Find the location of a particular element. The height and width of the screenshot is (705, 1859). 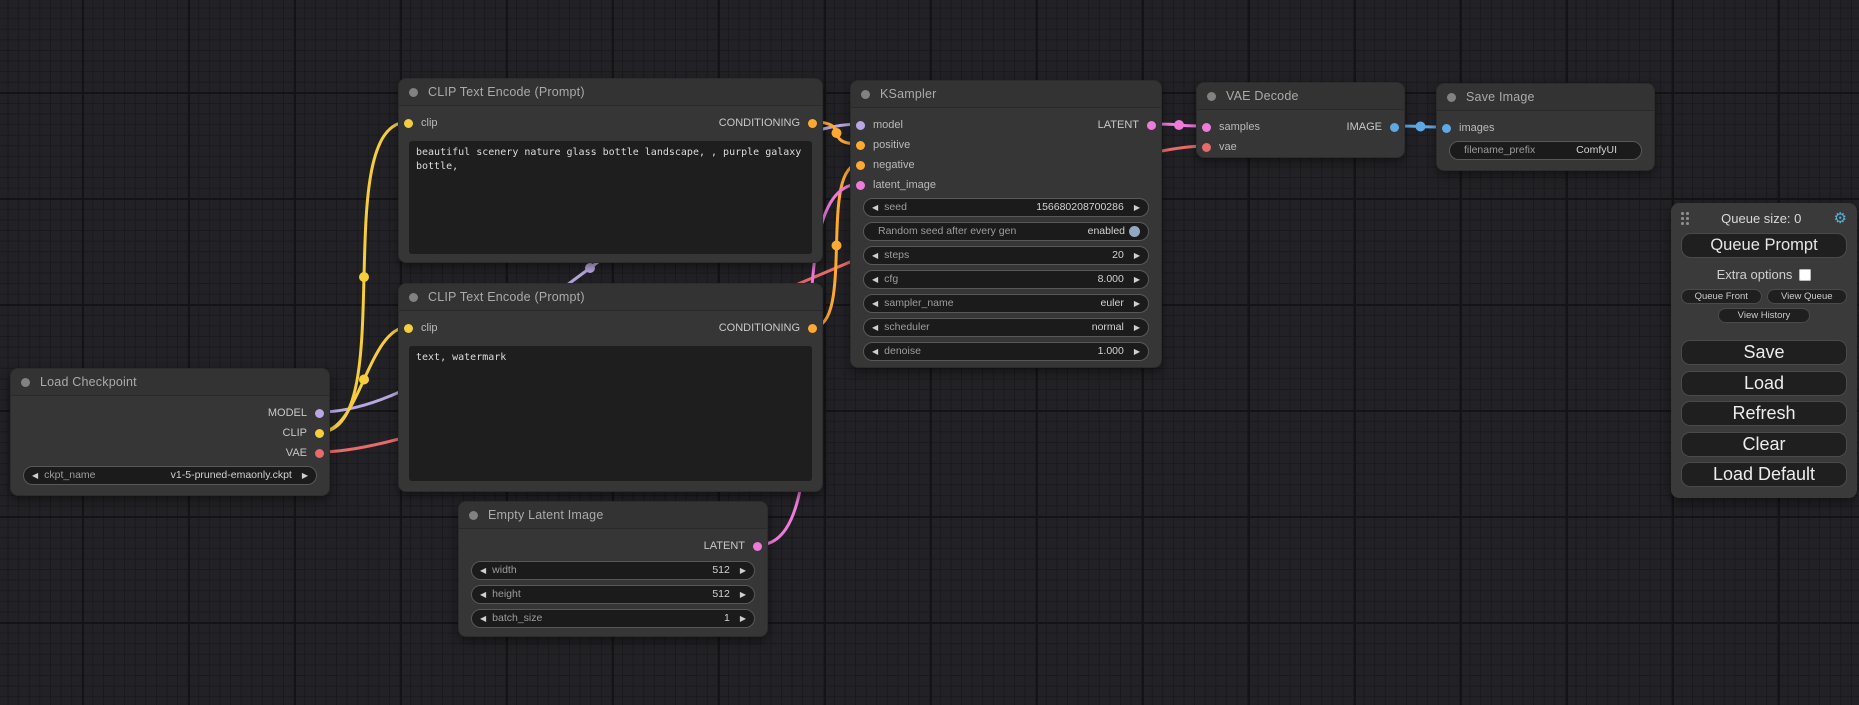

input-slot-vae: vae is located at coordinates (1219, 147).